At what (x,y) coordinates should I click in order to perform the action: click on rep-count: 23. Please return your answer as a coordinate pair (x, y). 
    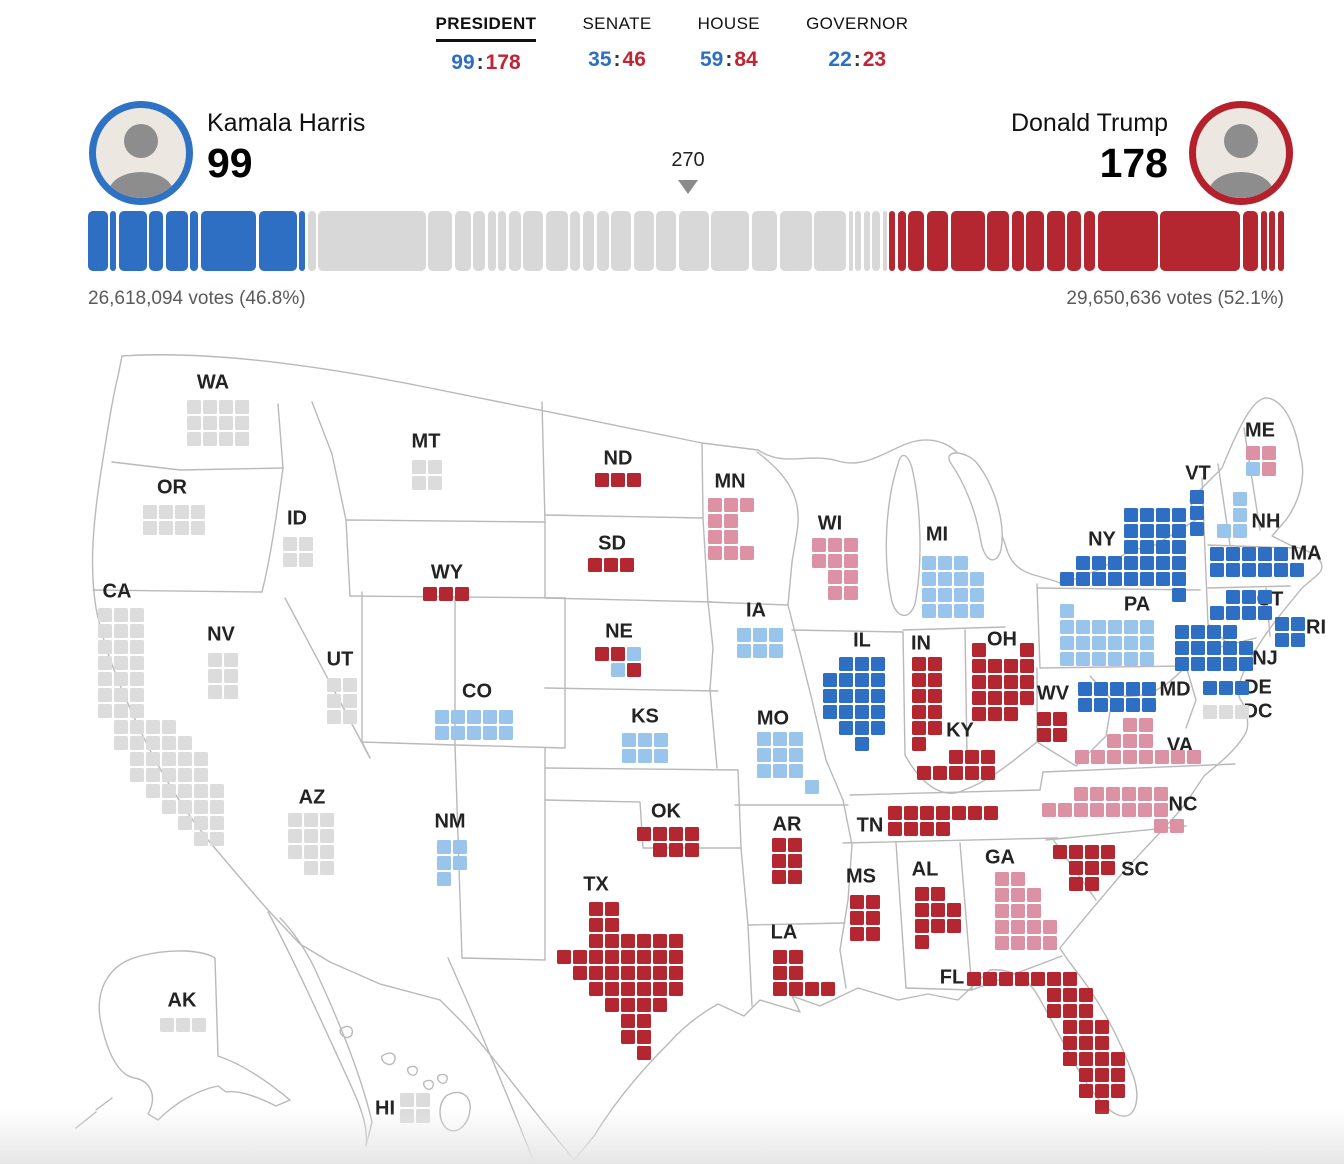
    Looking at the image, I should click on (874, 59).